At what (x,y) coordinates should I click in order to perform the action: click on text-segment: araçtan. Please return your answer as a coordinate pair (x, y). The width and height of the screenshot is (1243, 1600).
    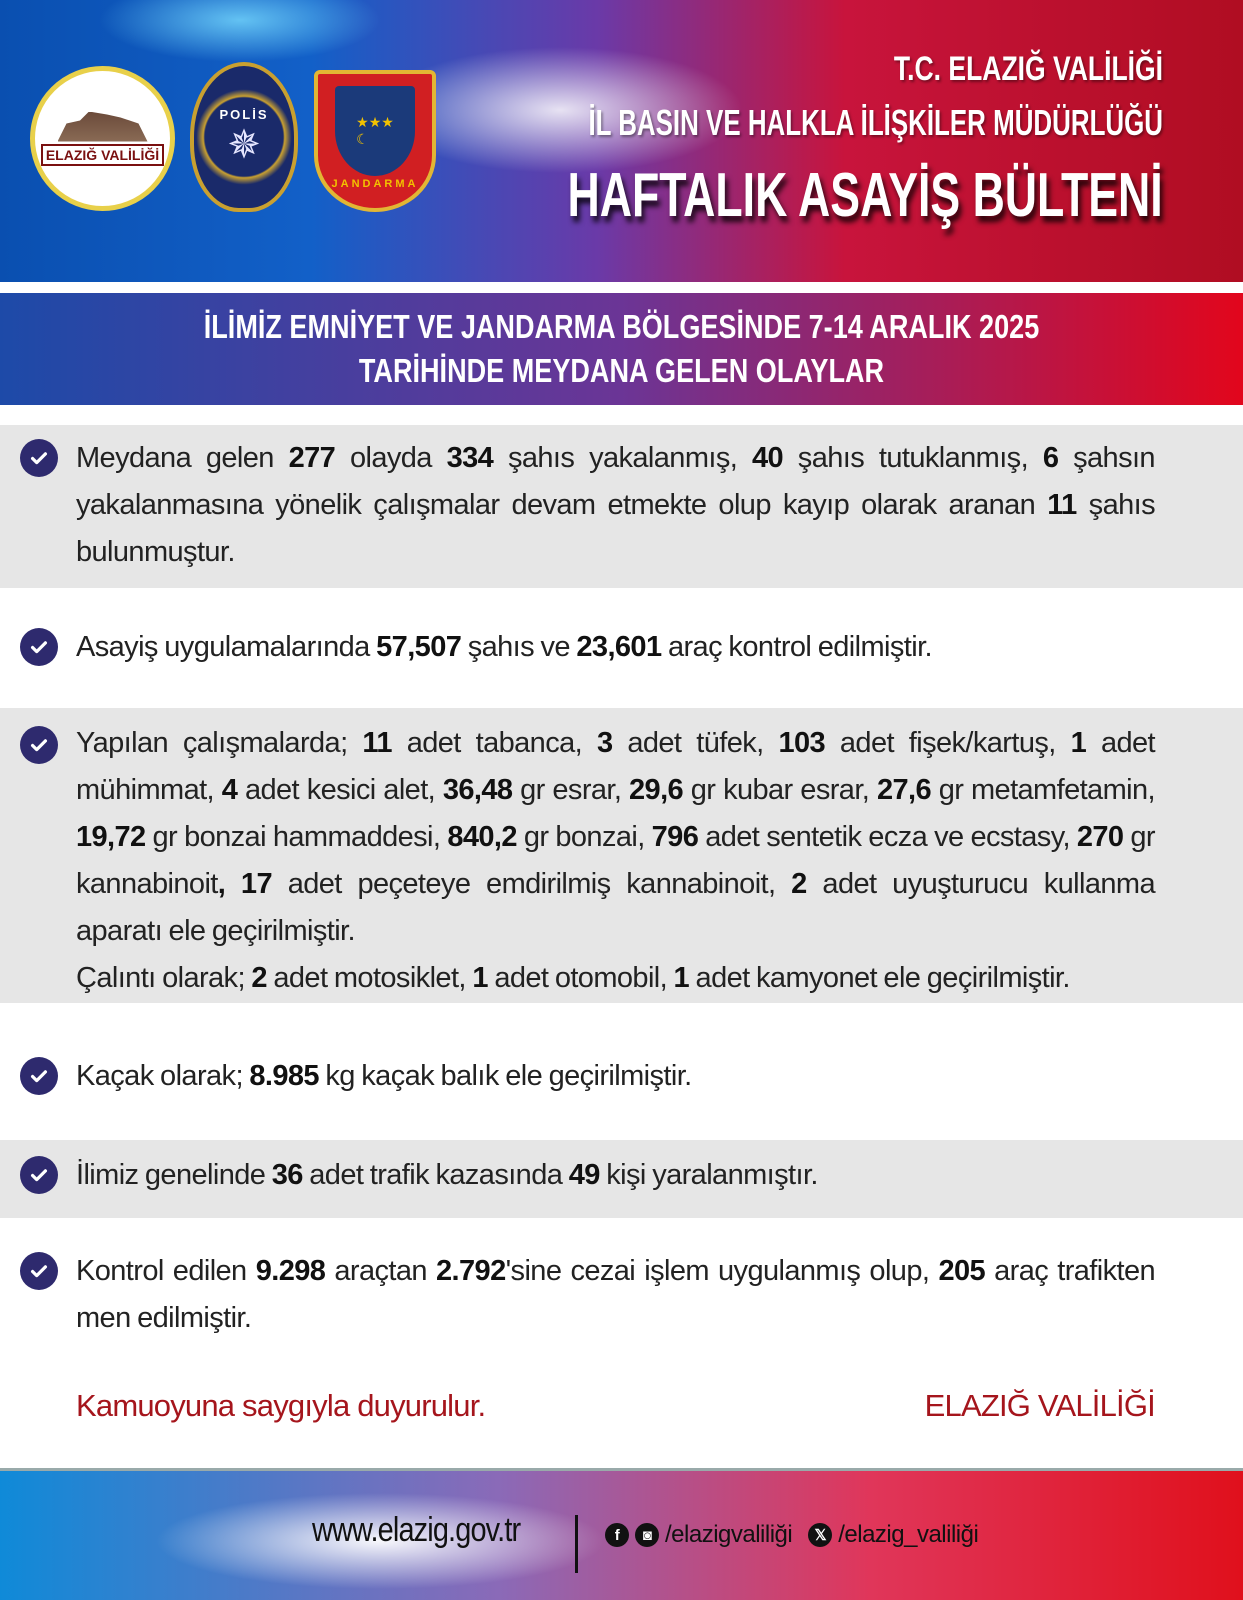
    Looking at the image, I should click on (381, 1271).